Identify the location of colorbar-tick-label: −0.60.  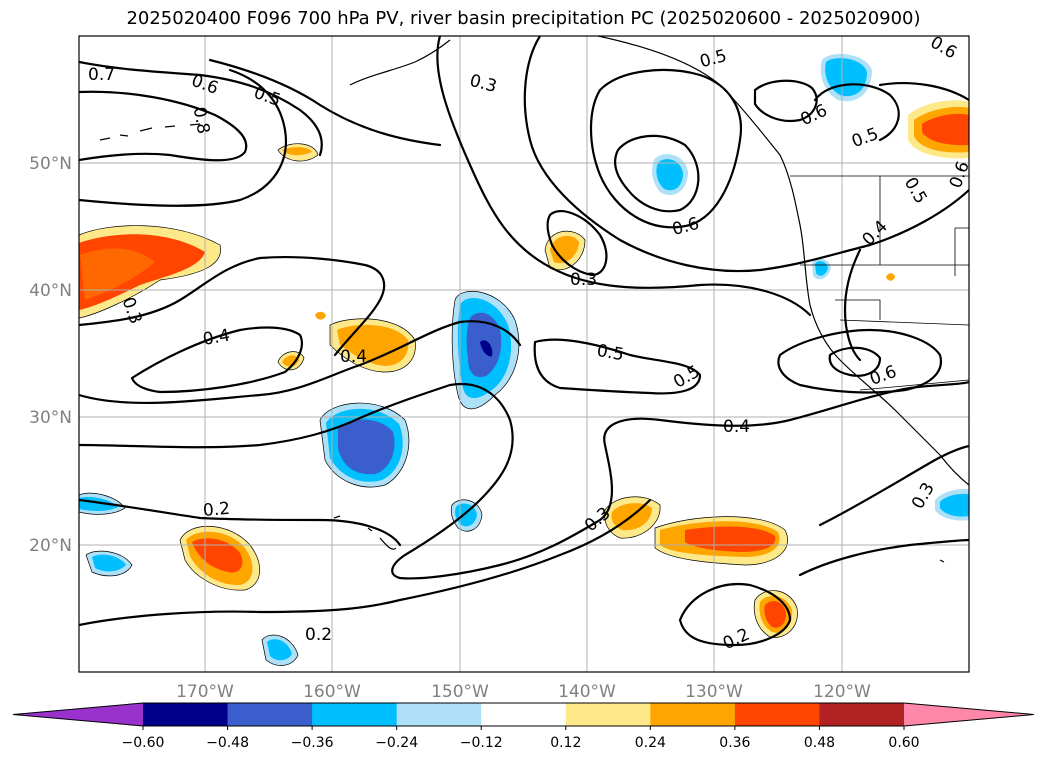
(143, 743).